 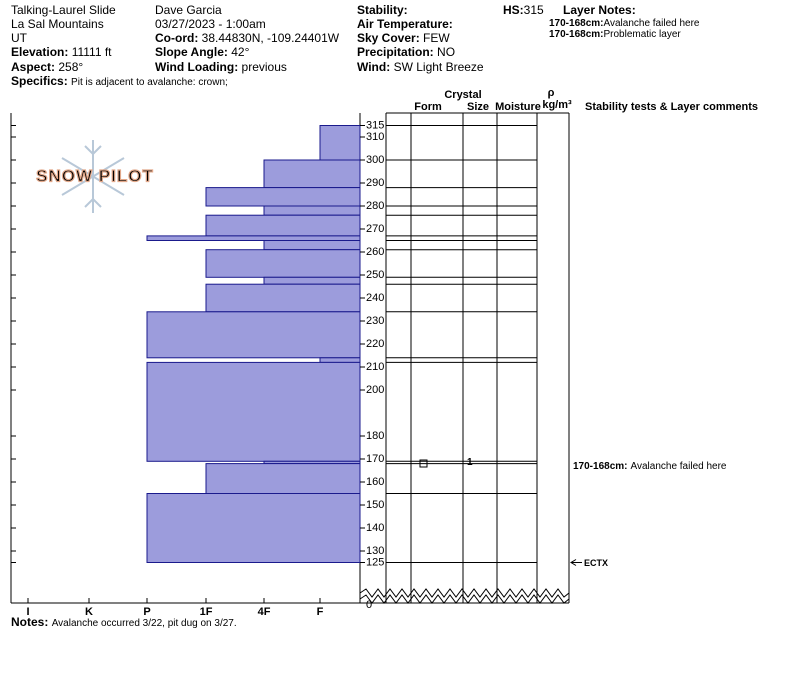 What do you see at coordinates (375, 551) in the screenshot?
I see `depth-label: 130` at bounding box center [375, 551].